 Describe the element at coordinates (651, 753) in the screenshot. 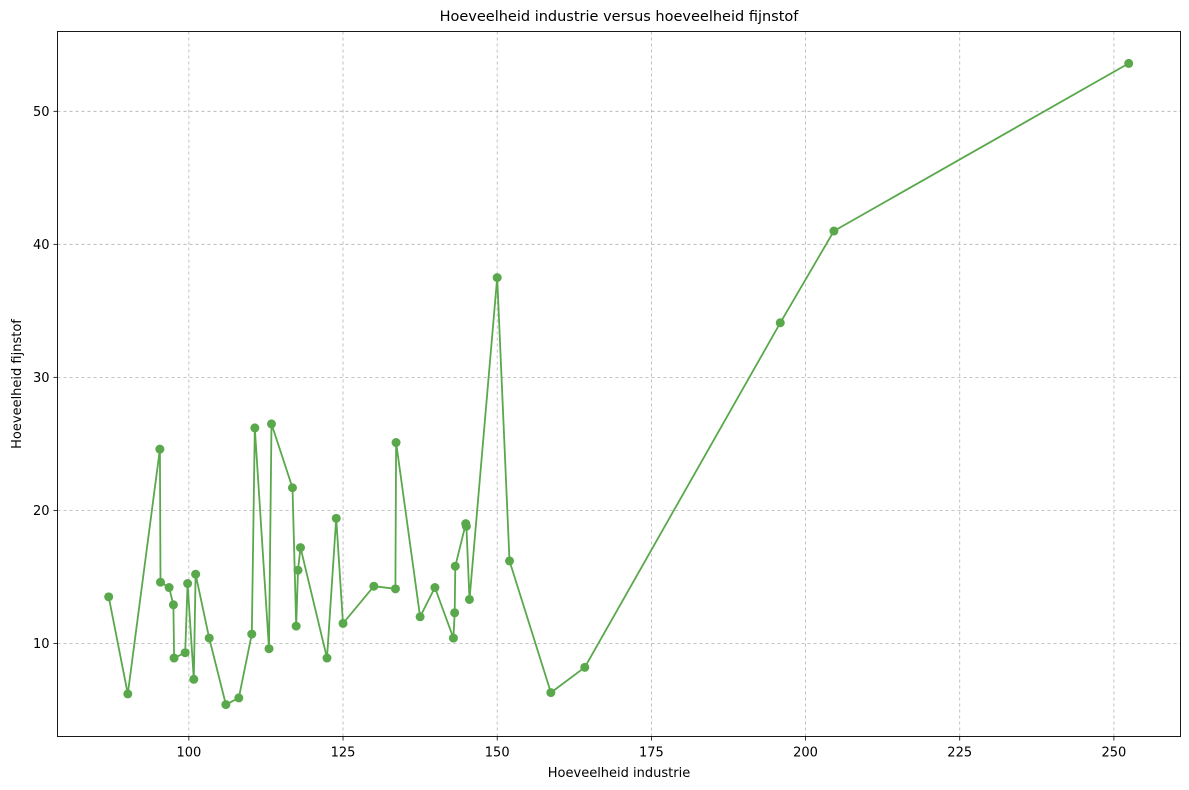

I see `x-tick-label: 175` at that location.